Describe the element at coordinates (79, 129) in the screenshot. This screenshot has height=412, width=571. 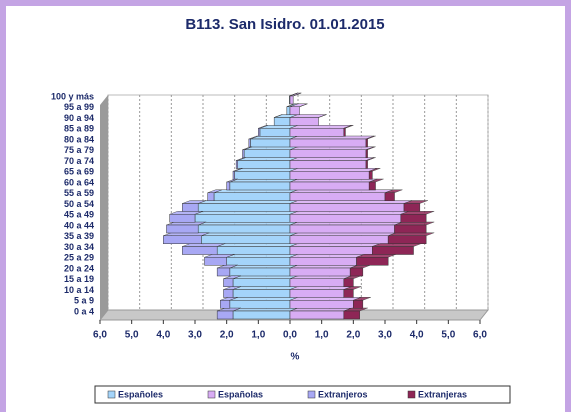
I see `y-tick-label: 85 a 89` at that location.